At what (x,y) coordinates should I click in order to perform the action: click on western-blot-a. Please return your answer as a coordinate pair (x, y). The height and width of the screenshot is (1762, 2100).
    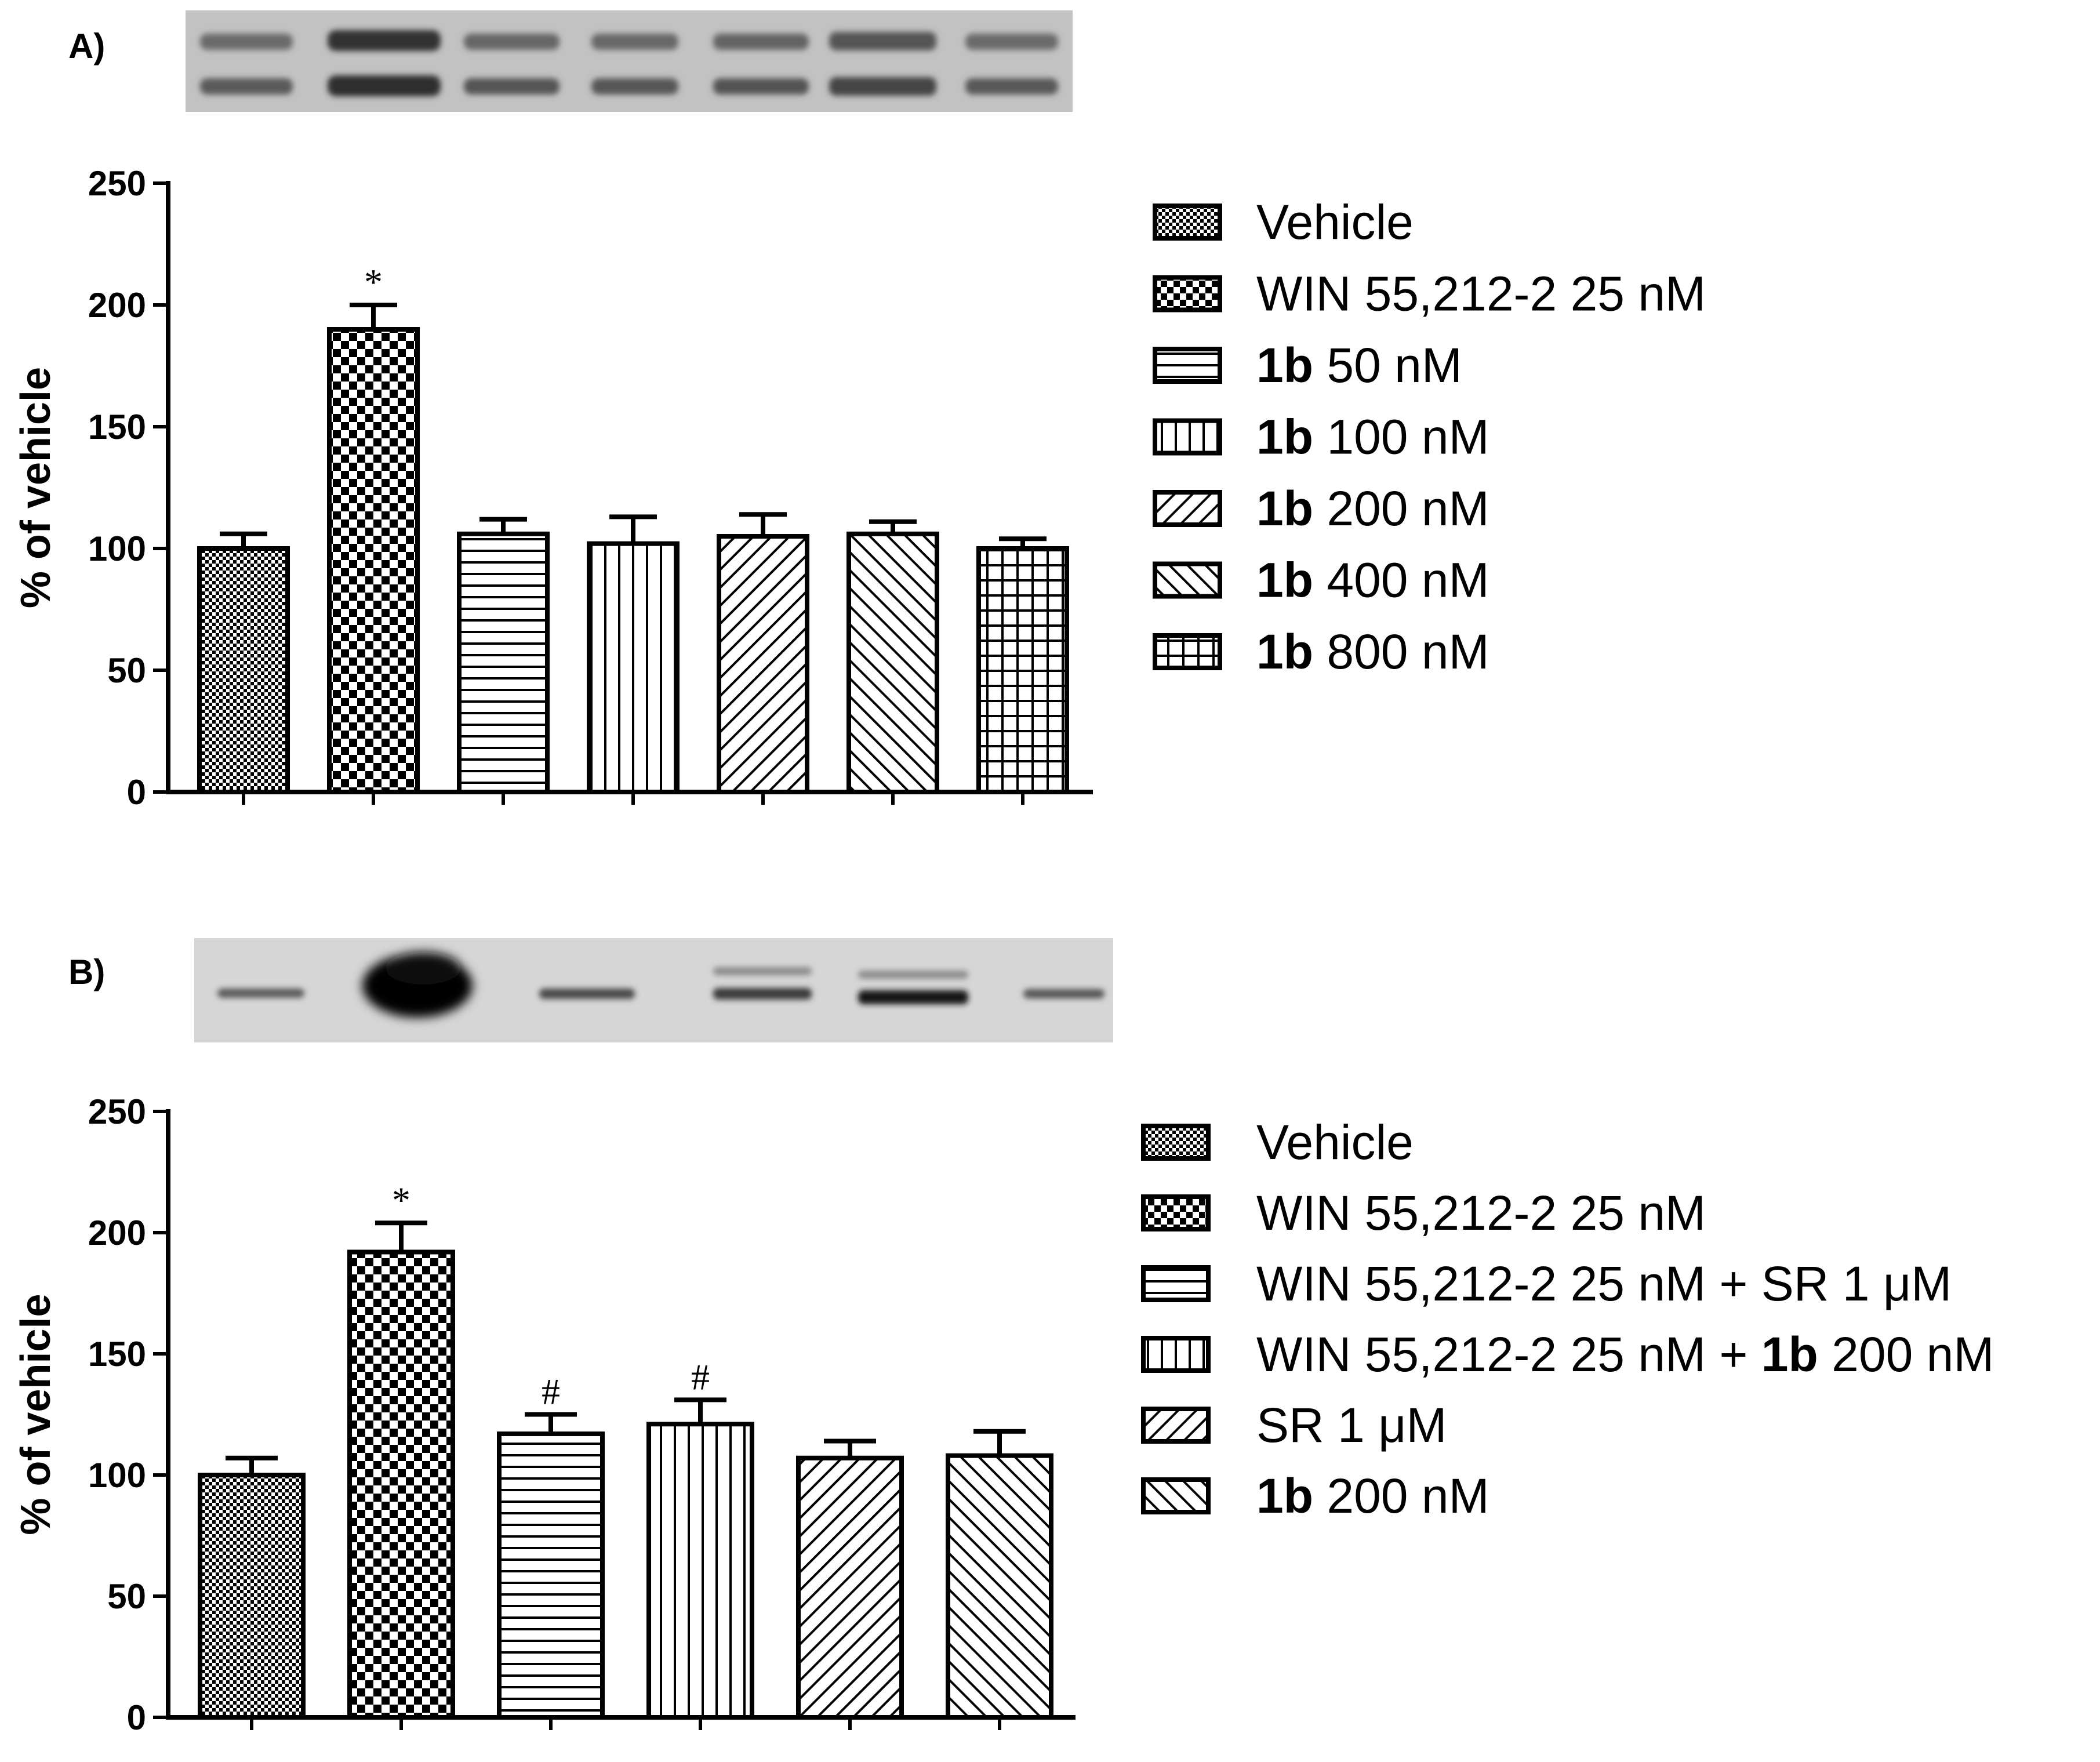
    Looking at the image, I should click on (629, 61).